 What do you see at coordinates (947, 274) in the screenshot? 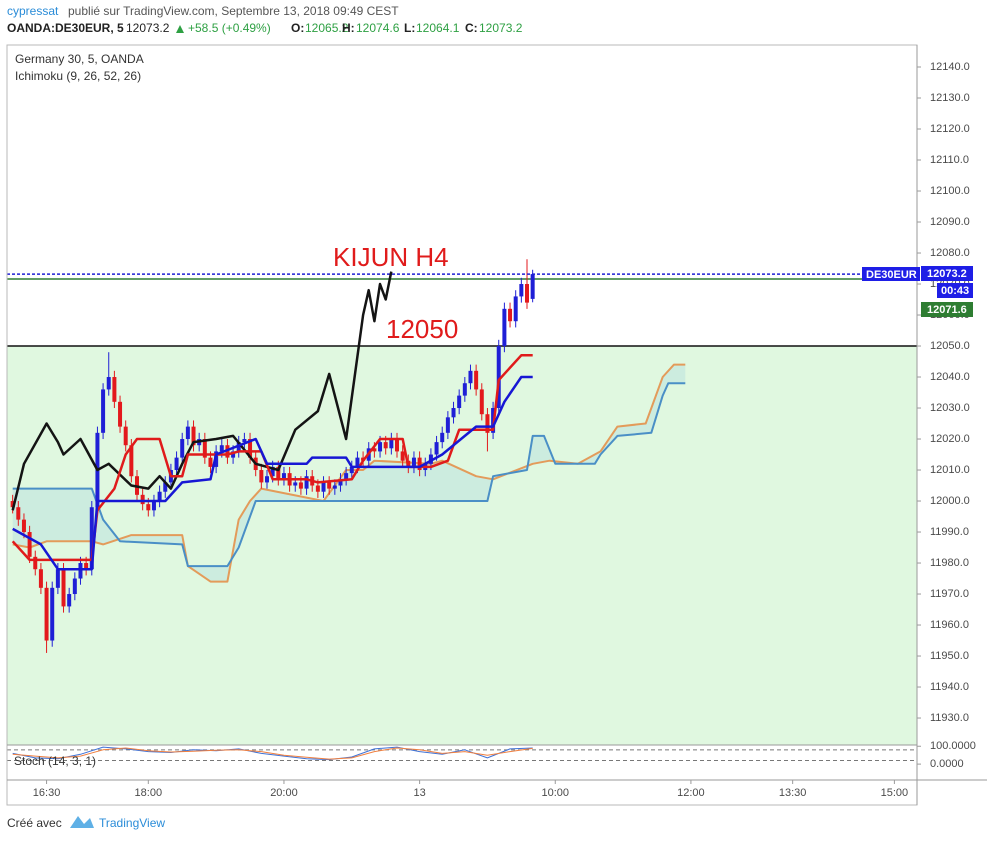
I see `price-tag: 12073.2` at bounding box center [947, 274].